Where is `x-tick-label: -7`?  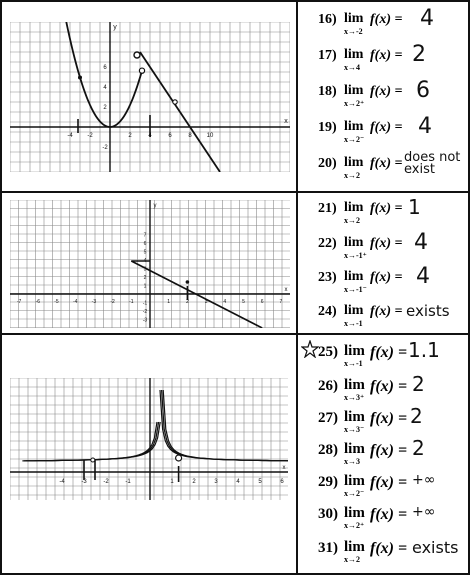
x-tick-label: -7 is located at coordinates (19, 302).